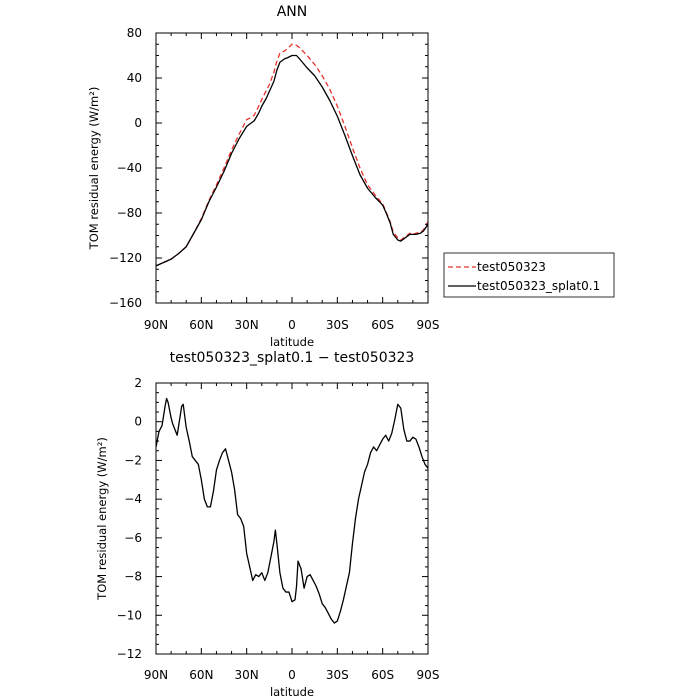  Describe the element at coordinates (133, 538) in the screenshot. I see `y-tick-label: −6` at that location.